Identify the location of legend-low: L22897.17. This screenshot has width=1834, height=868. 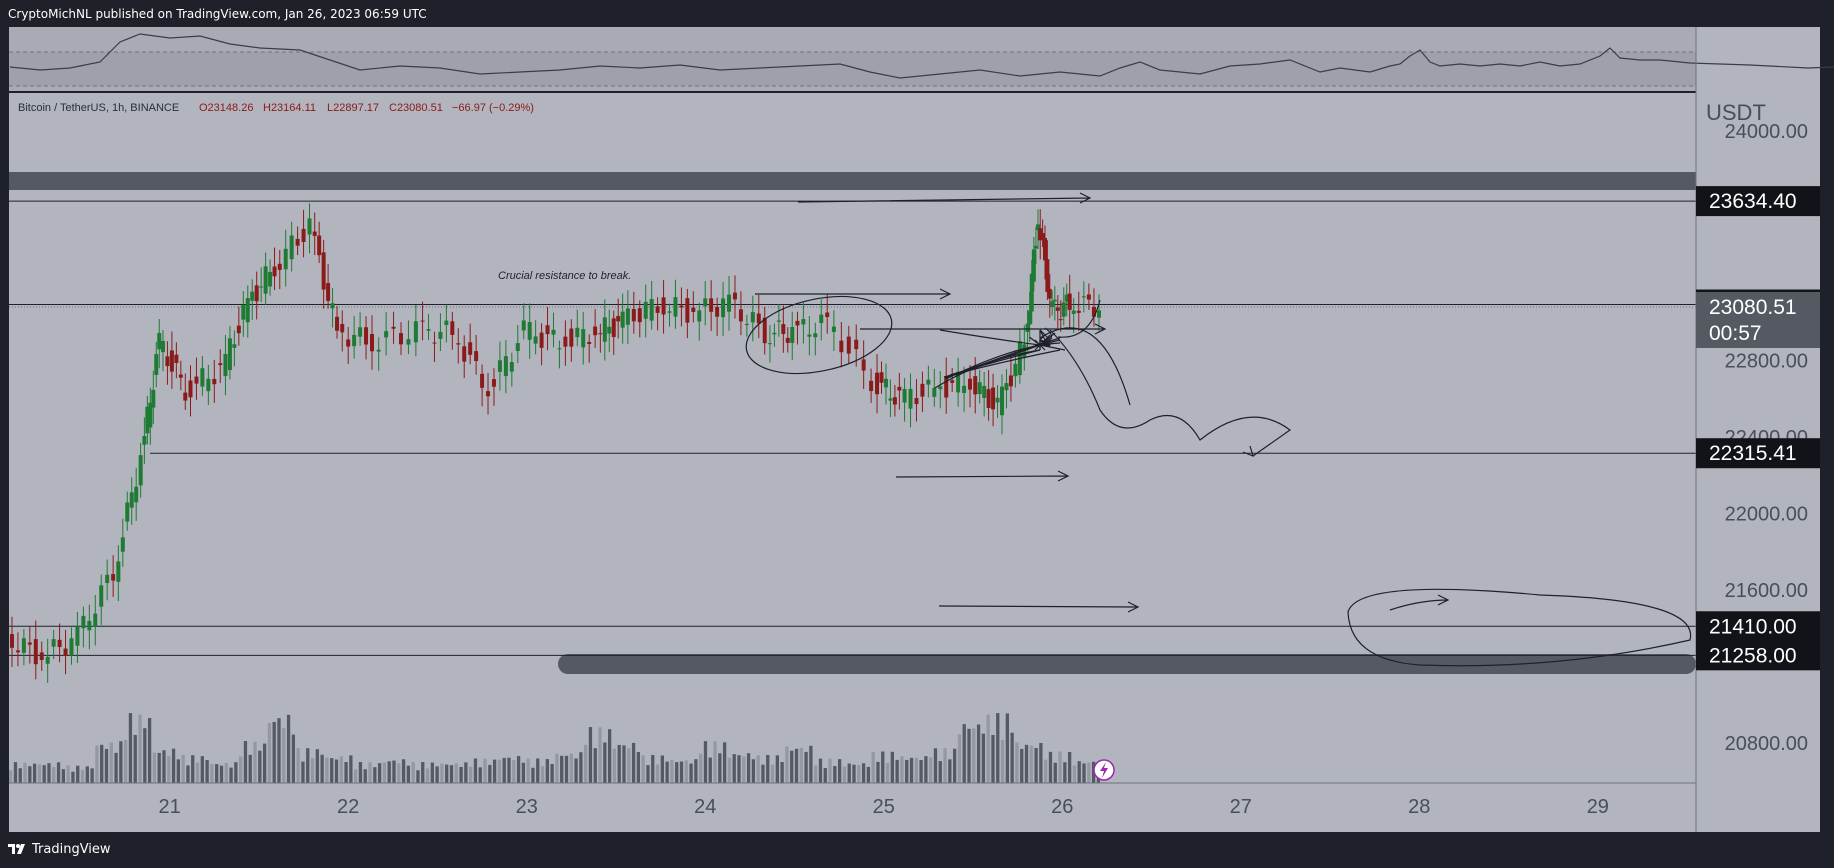
(353, 108).